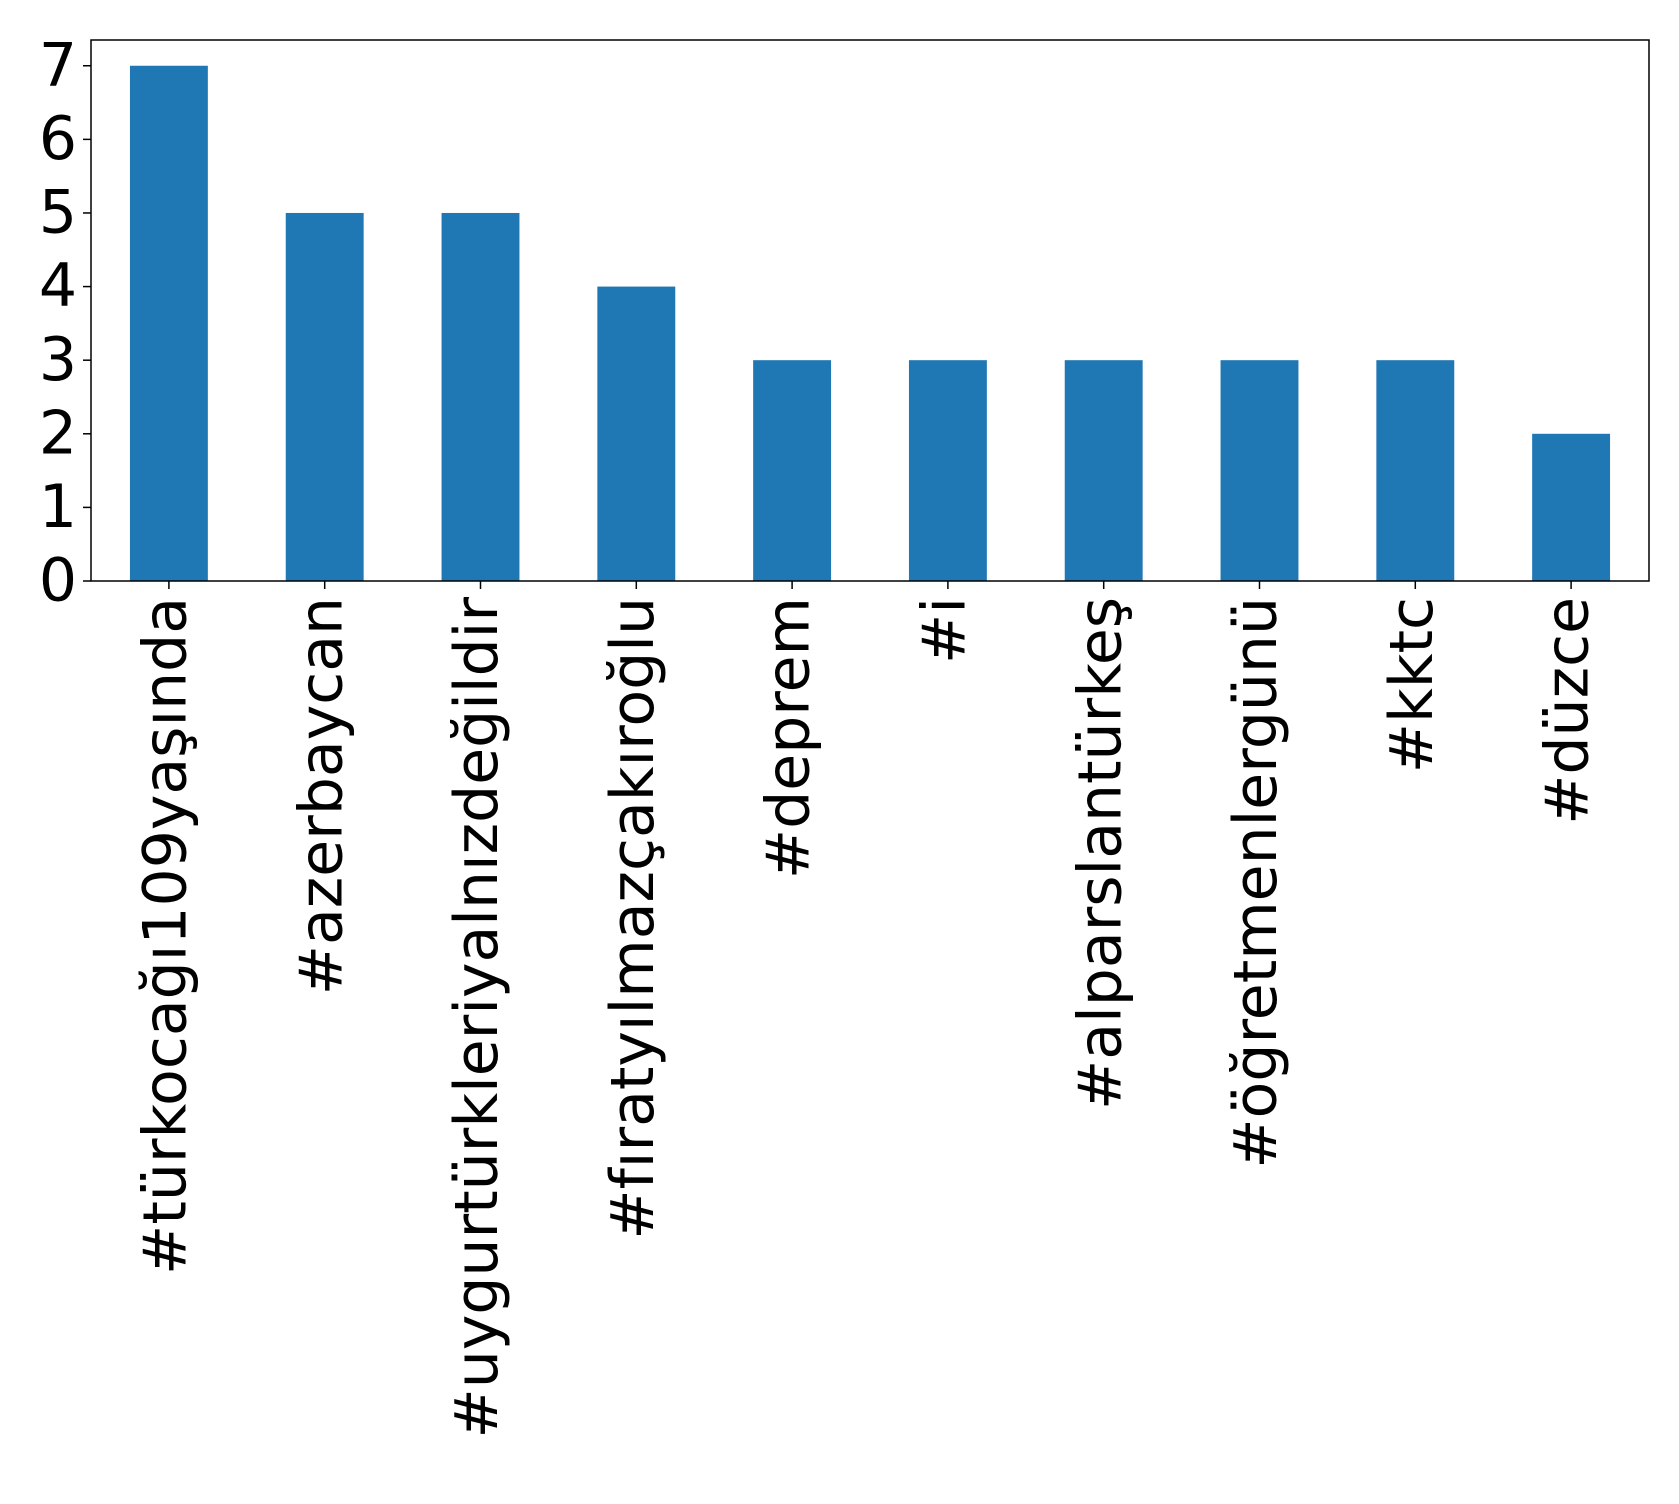 This screenshot has height=1504, width=1679. Describe the element at coordinates (58, 360) in the screenshot. I see `y-tick-label: 3` at that location.